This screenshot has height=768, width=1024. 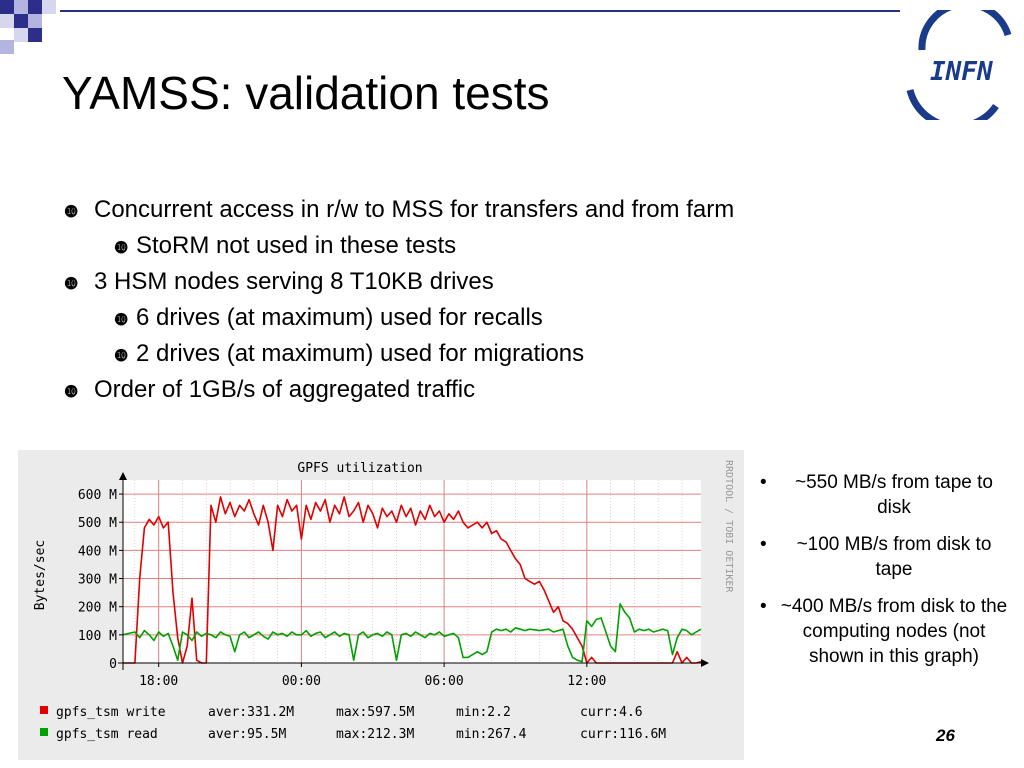 I want to click on legend-text: min:267.4, so click(x=491, y=734).